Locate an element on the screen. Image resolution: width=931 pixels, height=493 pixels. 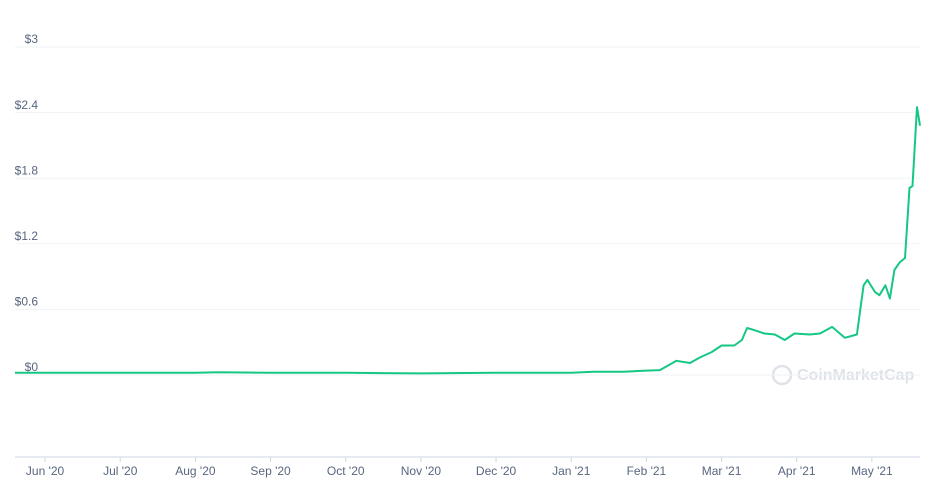
x-tick-label: Sep '20 is located at coordinates (270, 471).